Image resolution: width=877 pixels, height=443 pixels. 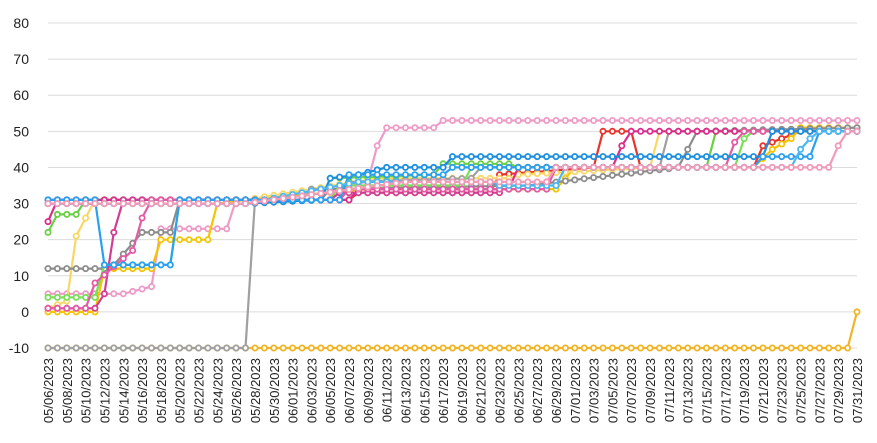 I want to click on y-tick-label: 50, so click(x=21, y=131).